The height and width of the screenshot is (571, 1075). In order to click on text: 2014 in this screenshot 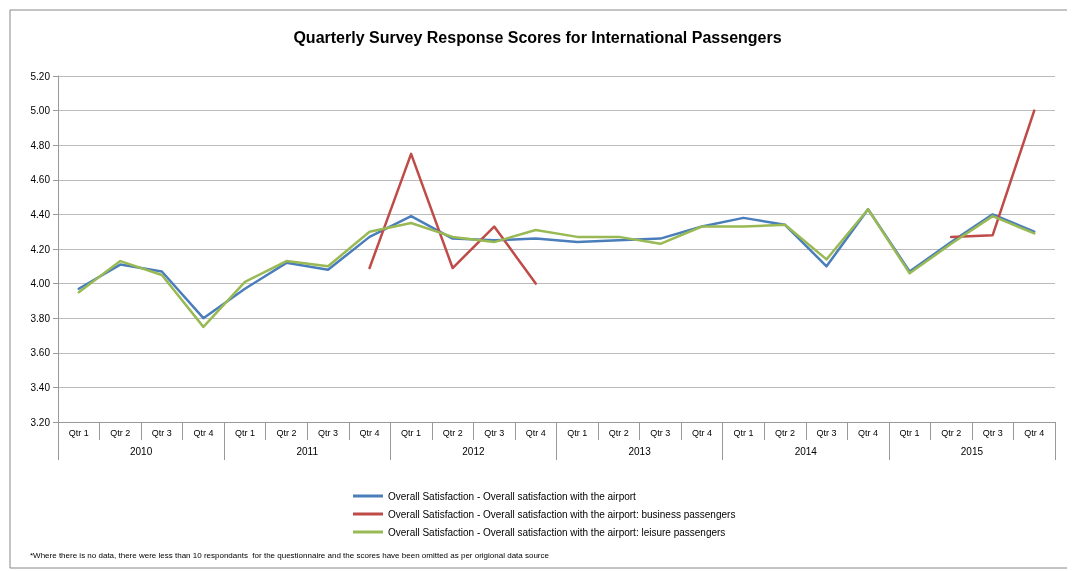, I will do `click(806, 451)`.